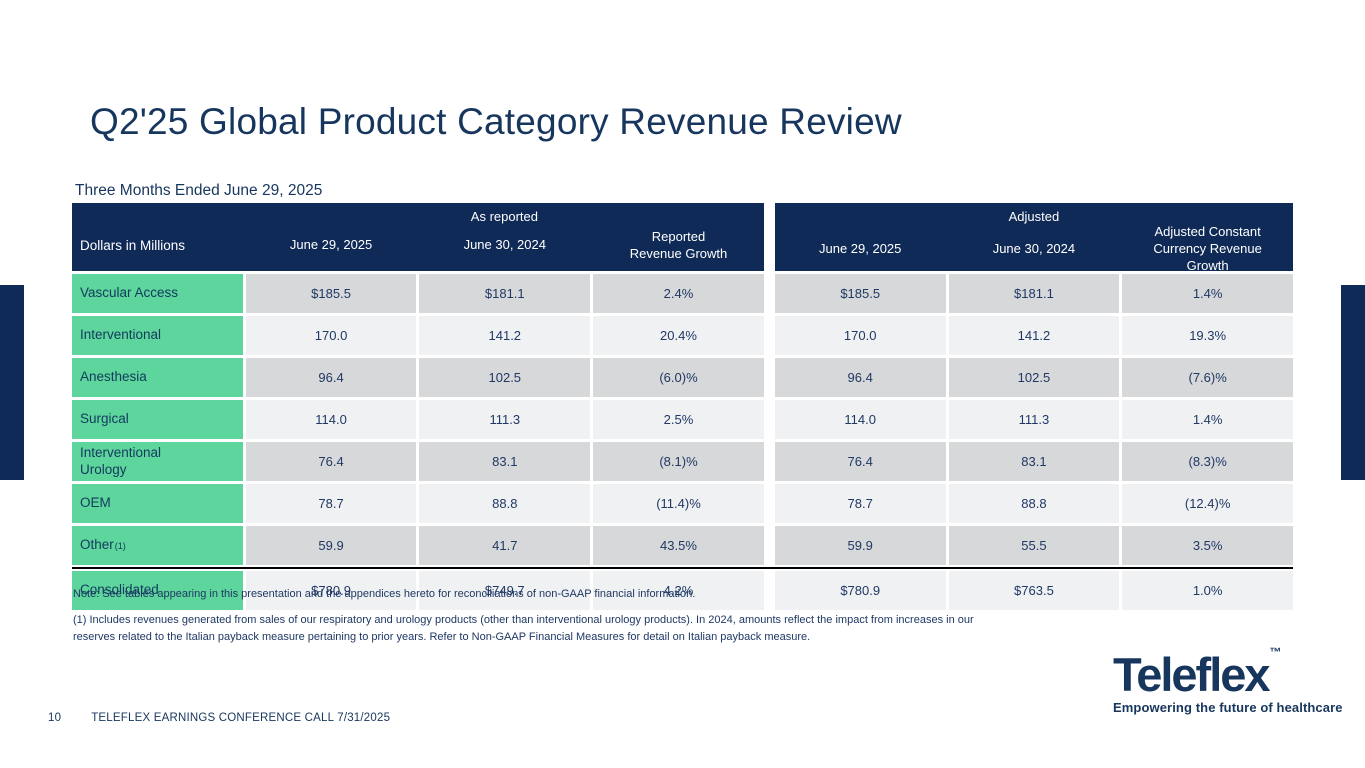 This screenshot has width=1365, height=768. Describe the element at coordinates (199, 190) in the screenshot. I see `table-caption: Three Months Ended June 29, 2025` at that location.